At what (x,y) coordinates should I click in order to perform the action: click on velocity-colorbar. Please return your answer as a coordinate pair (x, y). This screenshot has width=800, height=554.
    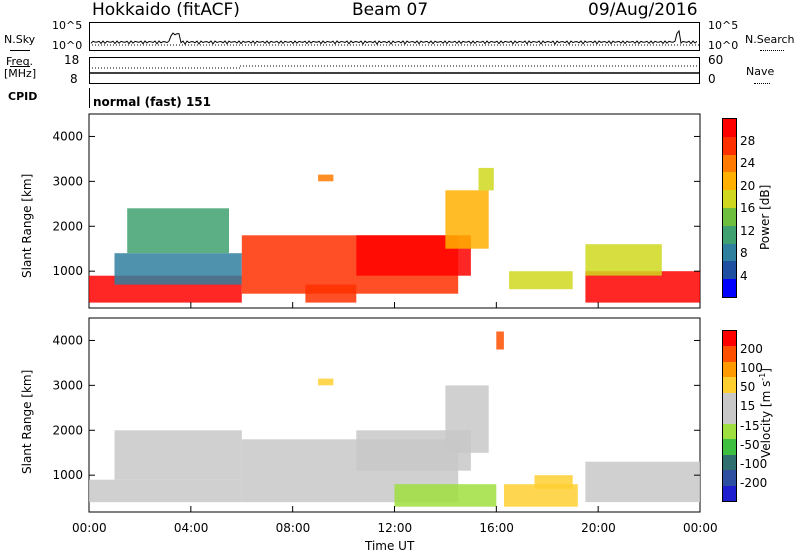
    Looking at the image, I should click on (729, 416).